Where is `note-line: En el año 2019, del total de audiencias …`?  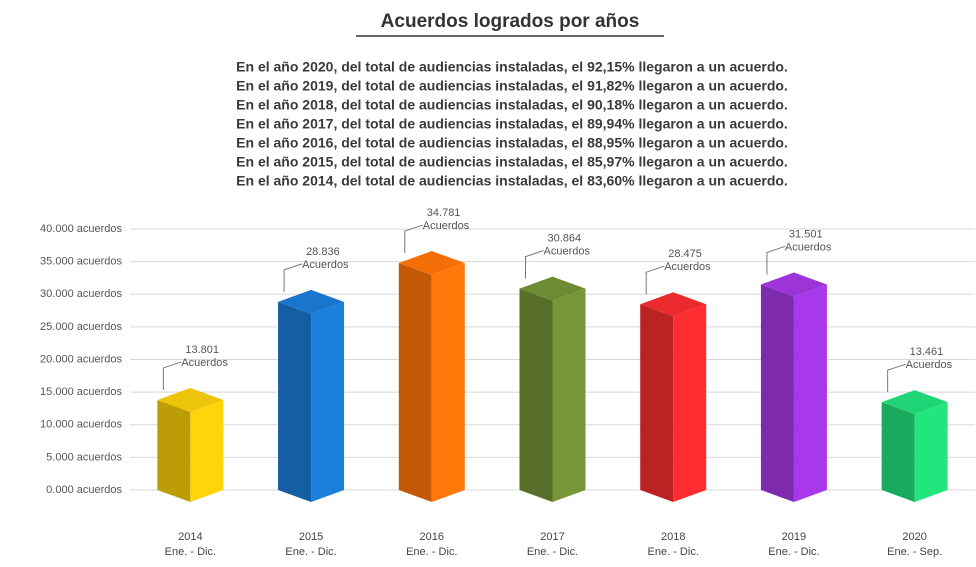
note-line: En el año 2019, del total de audiencias … is located at coordinates (512, 86).